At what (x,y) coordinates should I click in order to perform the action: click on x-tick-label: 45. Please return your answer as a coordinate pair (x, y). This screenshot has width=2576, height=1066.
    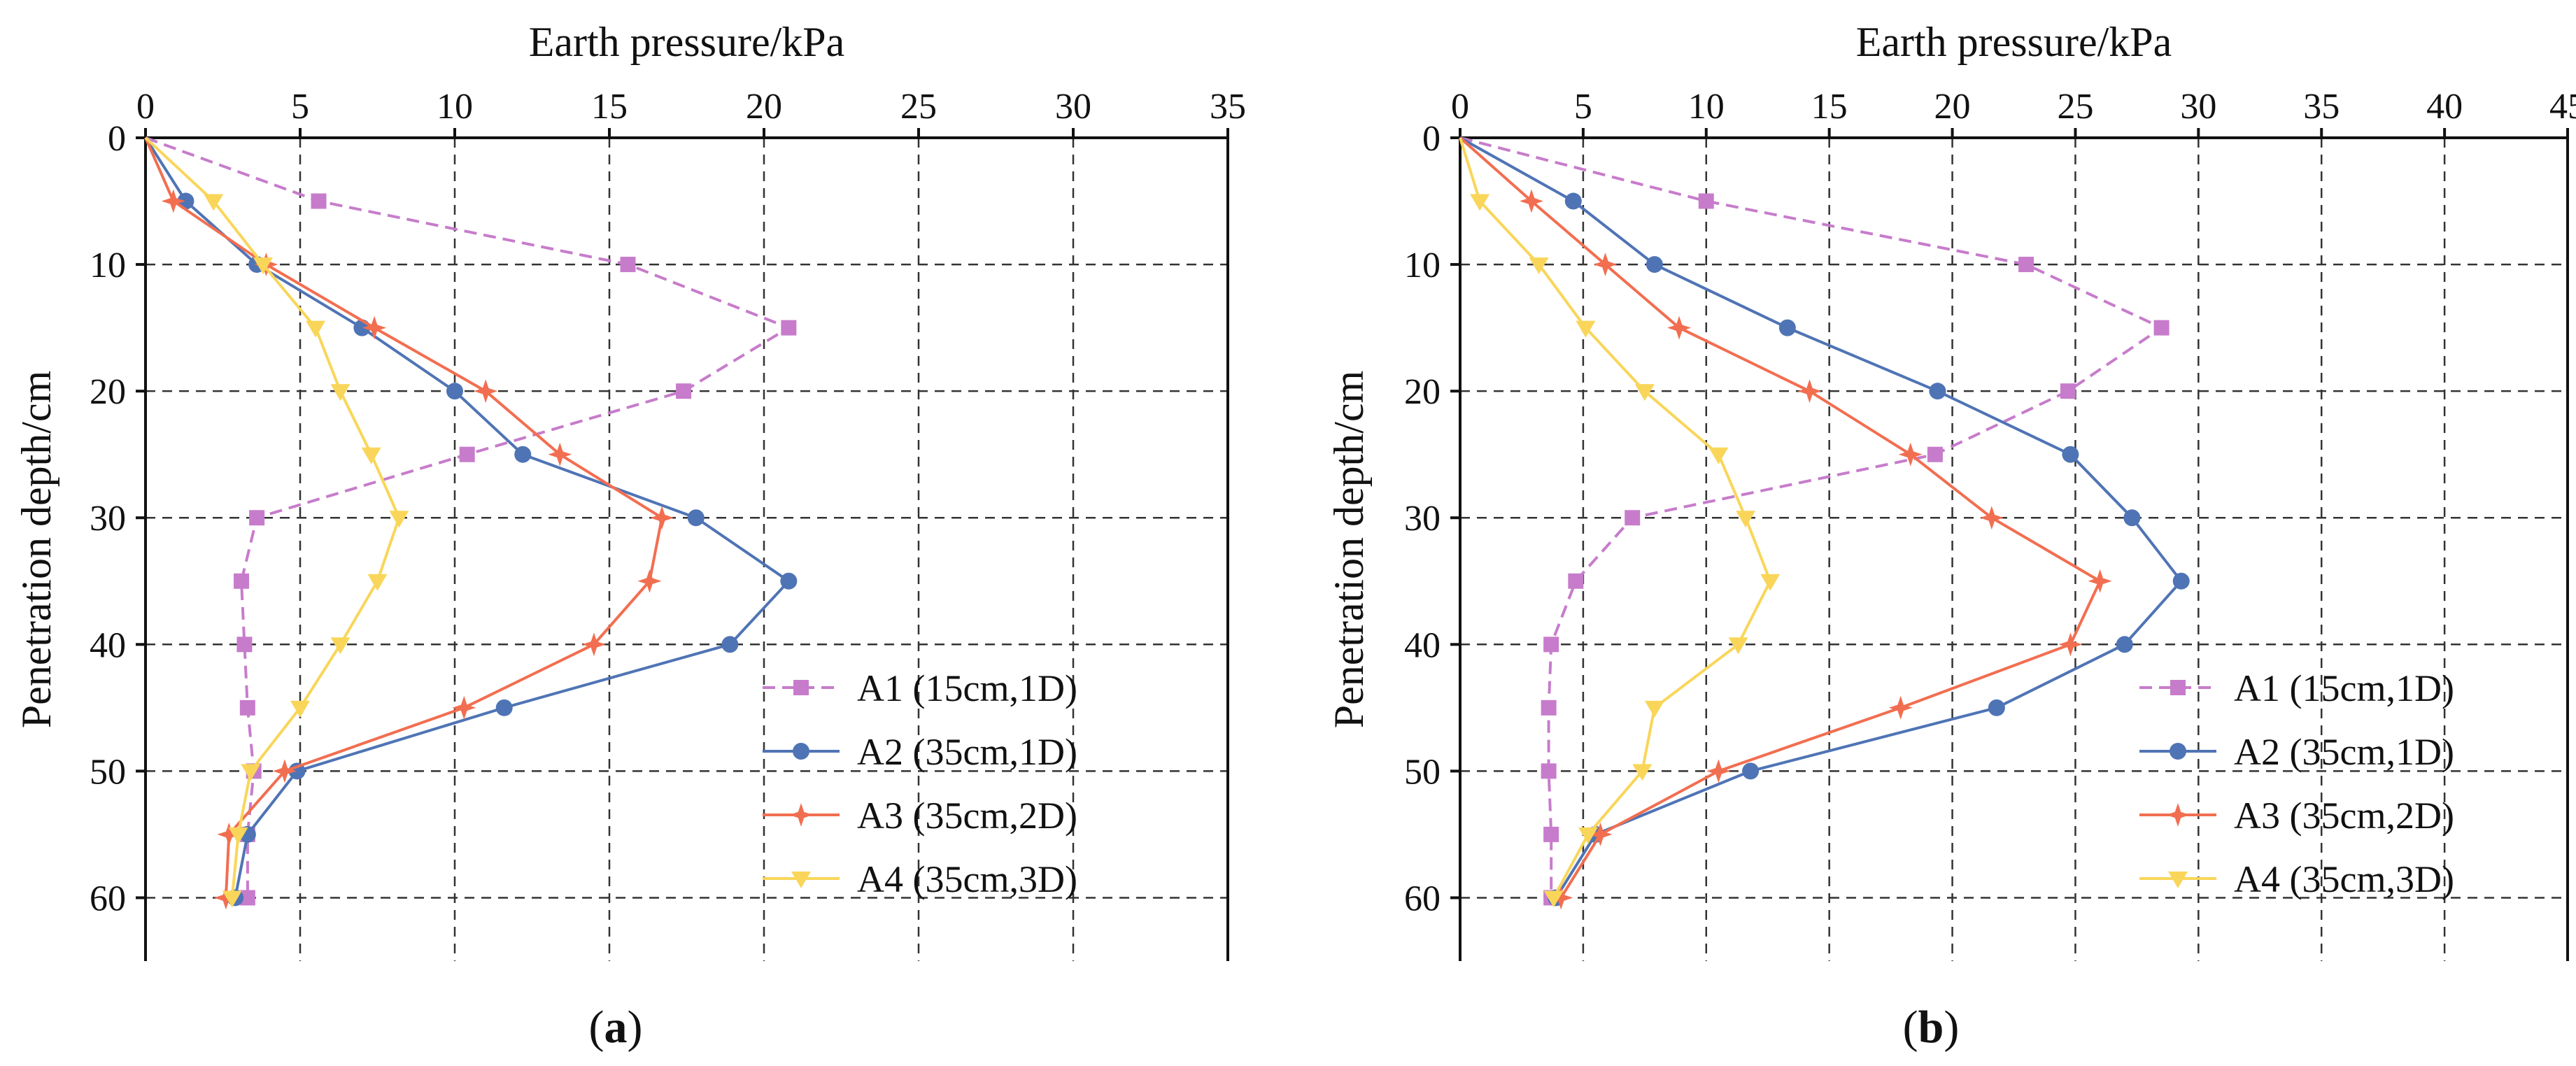
    Looking at the image, I should click on (2562, 107).